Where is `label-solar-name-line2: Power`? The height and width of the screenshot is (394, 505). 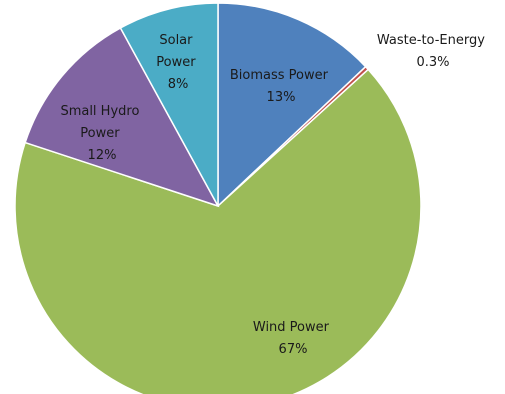 label-solar-name-line2: Power is located at coordinates (176, 62).